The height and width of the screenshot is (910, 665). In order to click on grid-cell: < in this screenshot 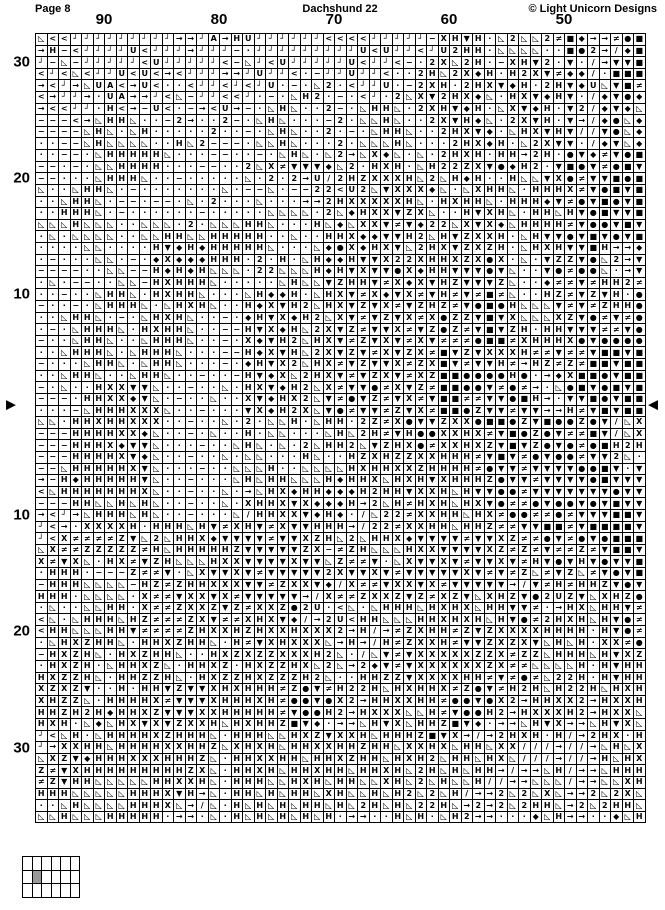, I will do `click(214, 109)`.